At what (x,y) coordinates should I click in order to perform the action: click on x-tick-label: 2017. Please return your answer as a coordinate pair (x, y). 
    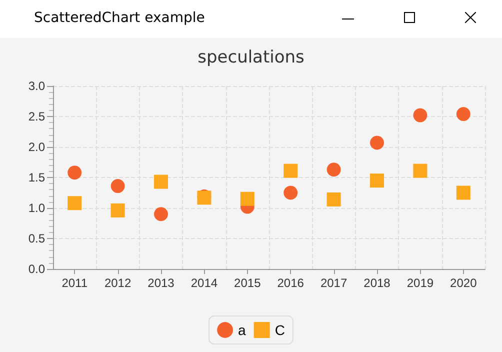
    Looking at the image, I should click on (334, 283).